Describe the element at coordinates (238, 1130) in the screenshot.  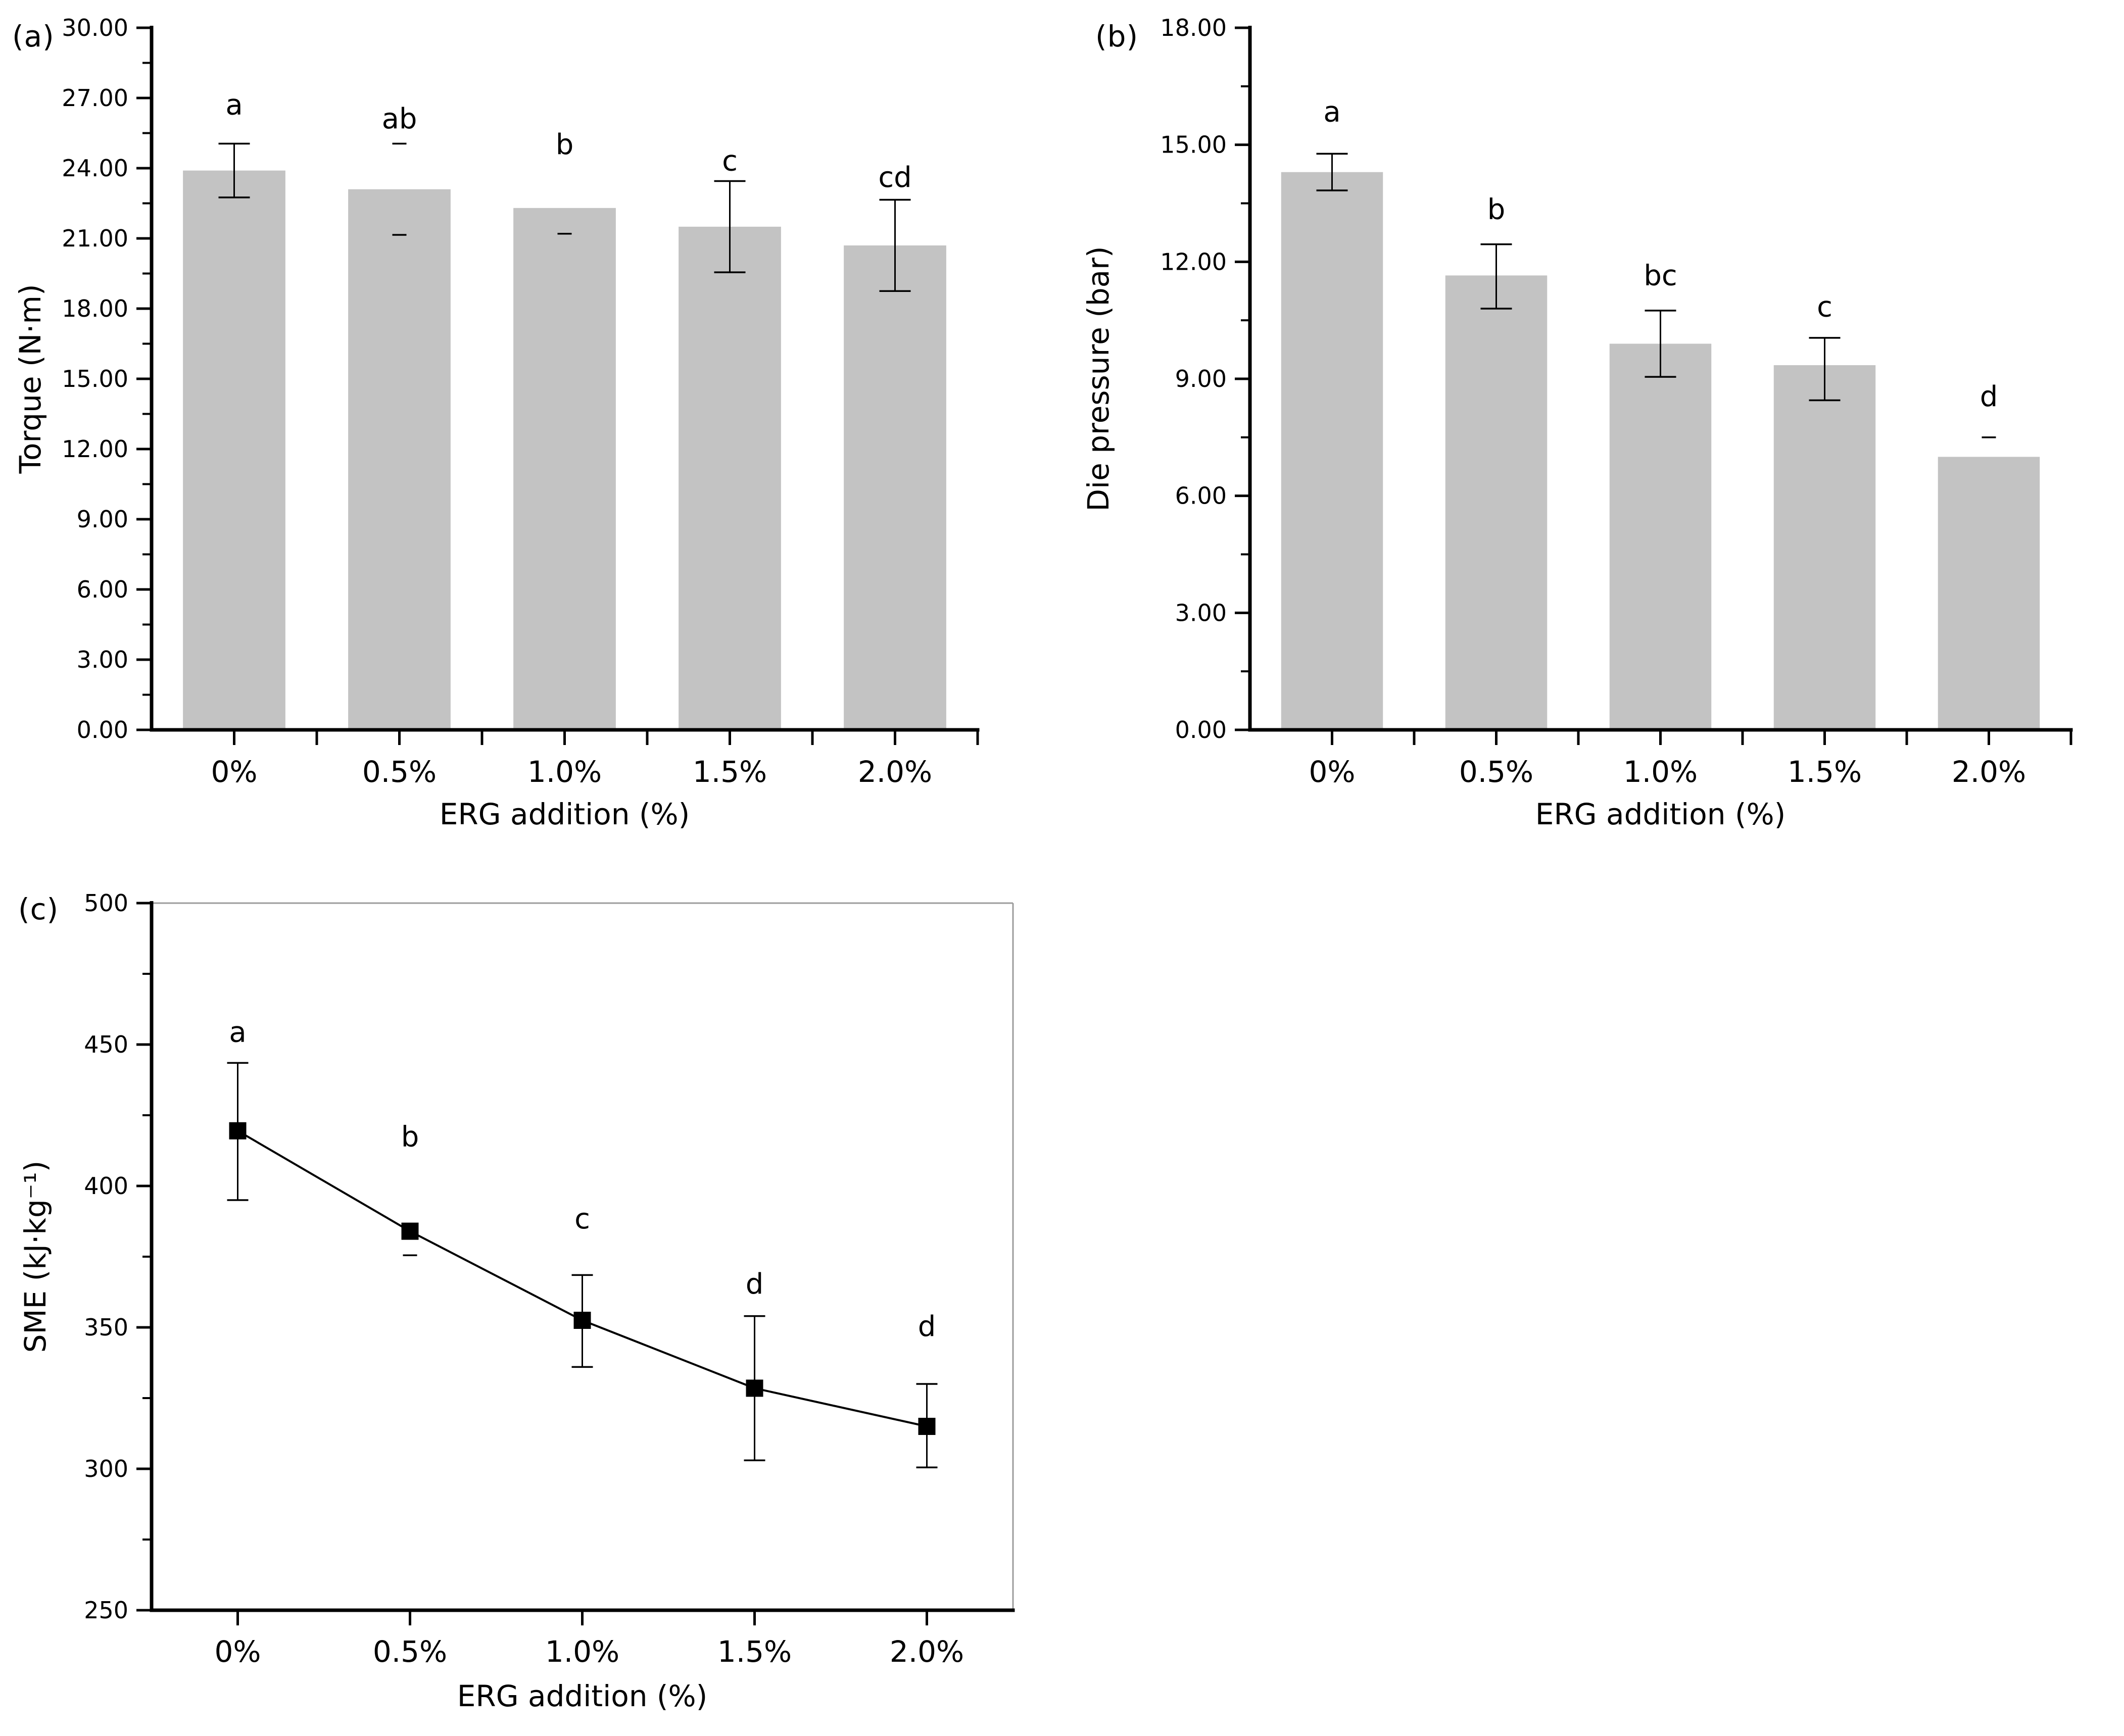
I see `marker-0%` at that location.